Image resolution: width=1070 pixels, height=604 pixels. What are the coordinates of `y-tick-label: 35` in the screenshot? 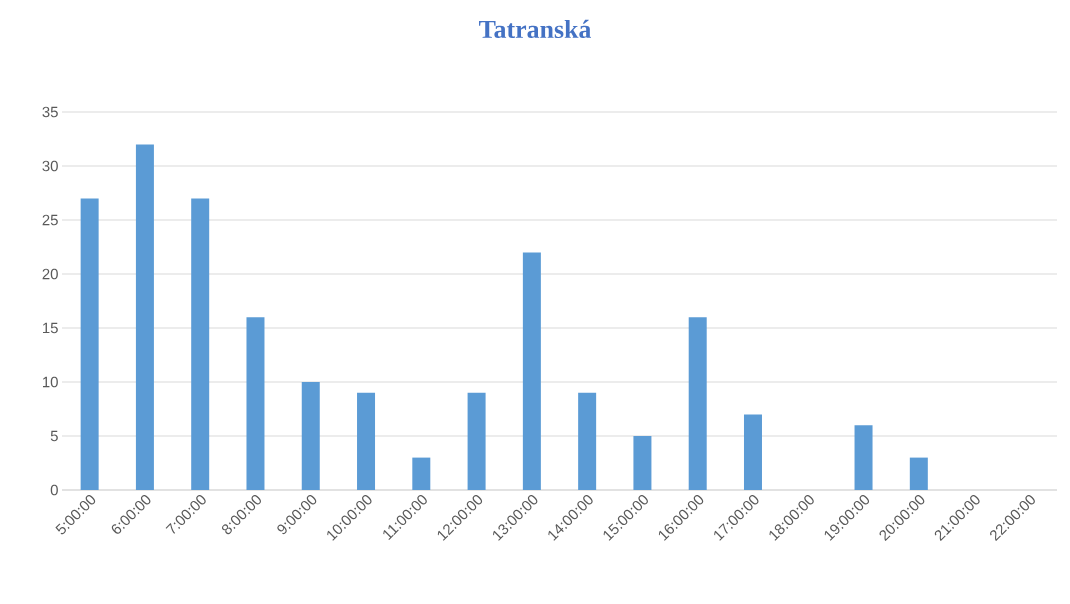 It's located at (50, 112).